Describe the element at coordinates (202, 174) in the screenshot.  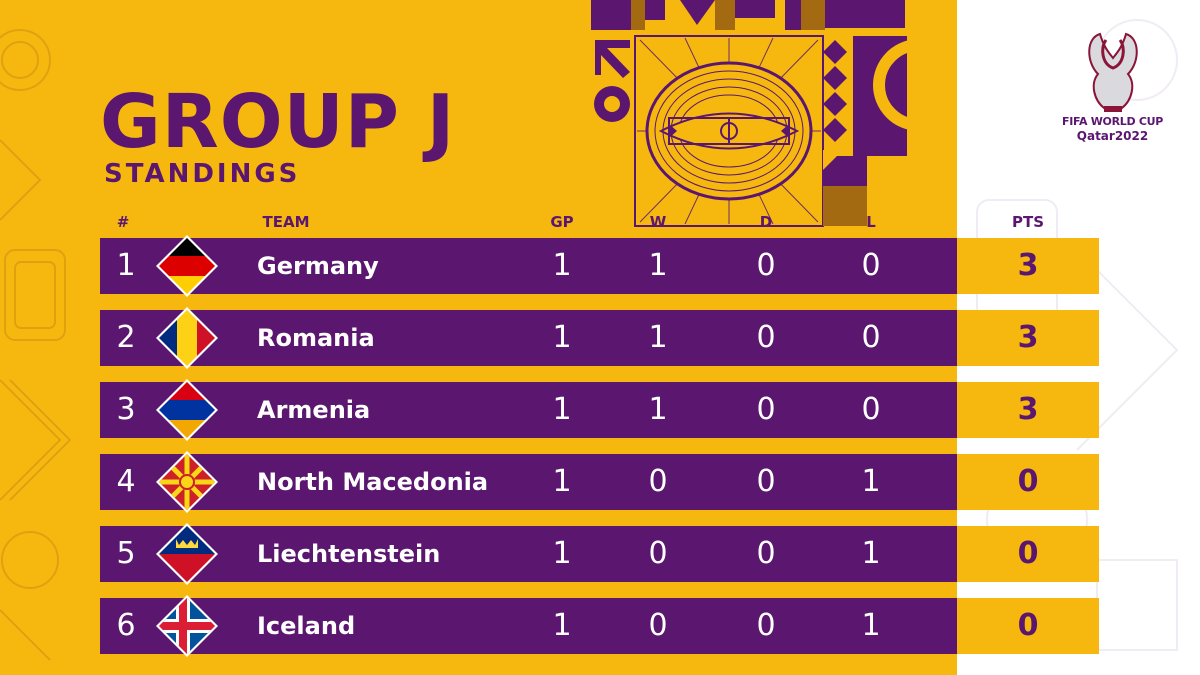
I see `page-subtitle: STANDINGS` at that location.